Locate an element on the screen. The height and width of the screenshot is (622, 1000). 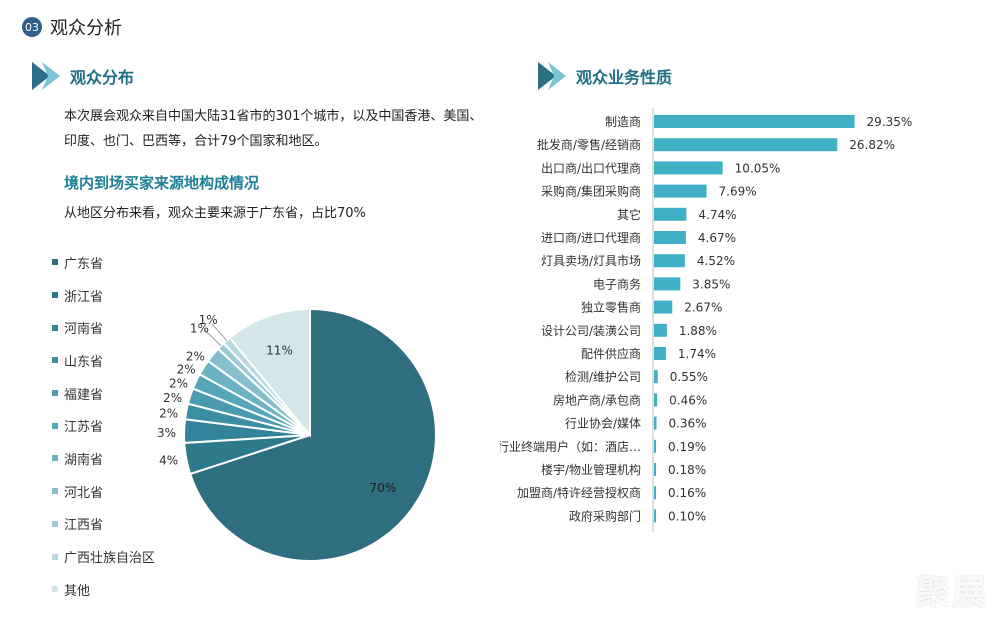
legend-item: 河北省 is located at coordinates (103, 491).